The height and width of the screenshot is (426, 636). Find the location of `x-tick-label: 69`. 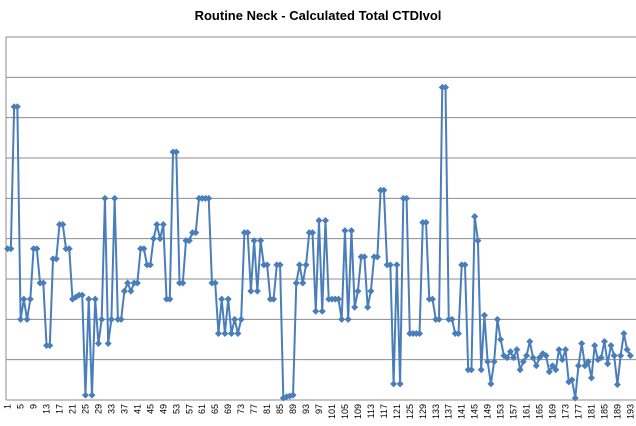

x-tick-label: 69 is located at coordinates (228, 409).